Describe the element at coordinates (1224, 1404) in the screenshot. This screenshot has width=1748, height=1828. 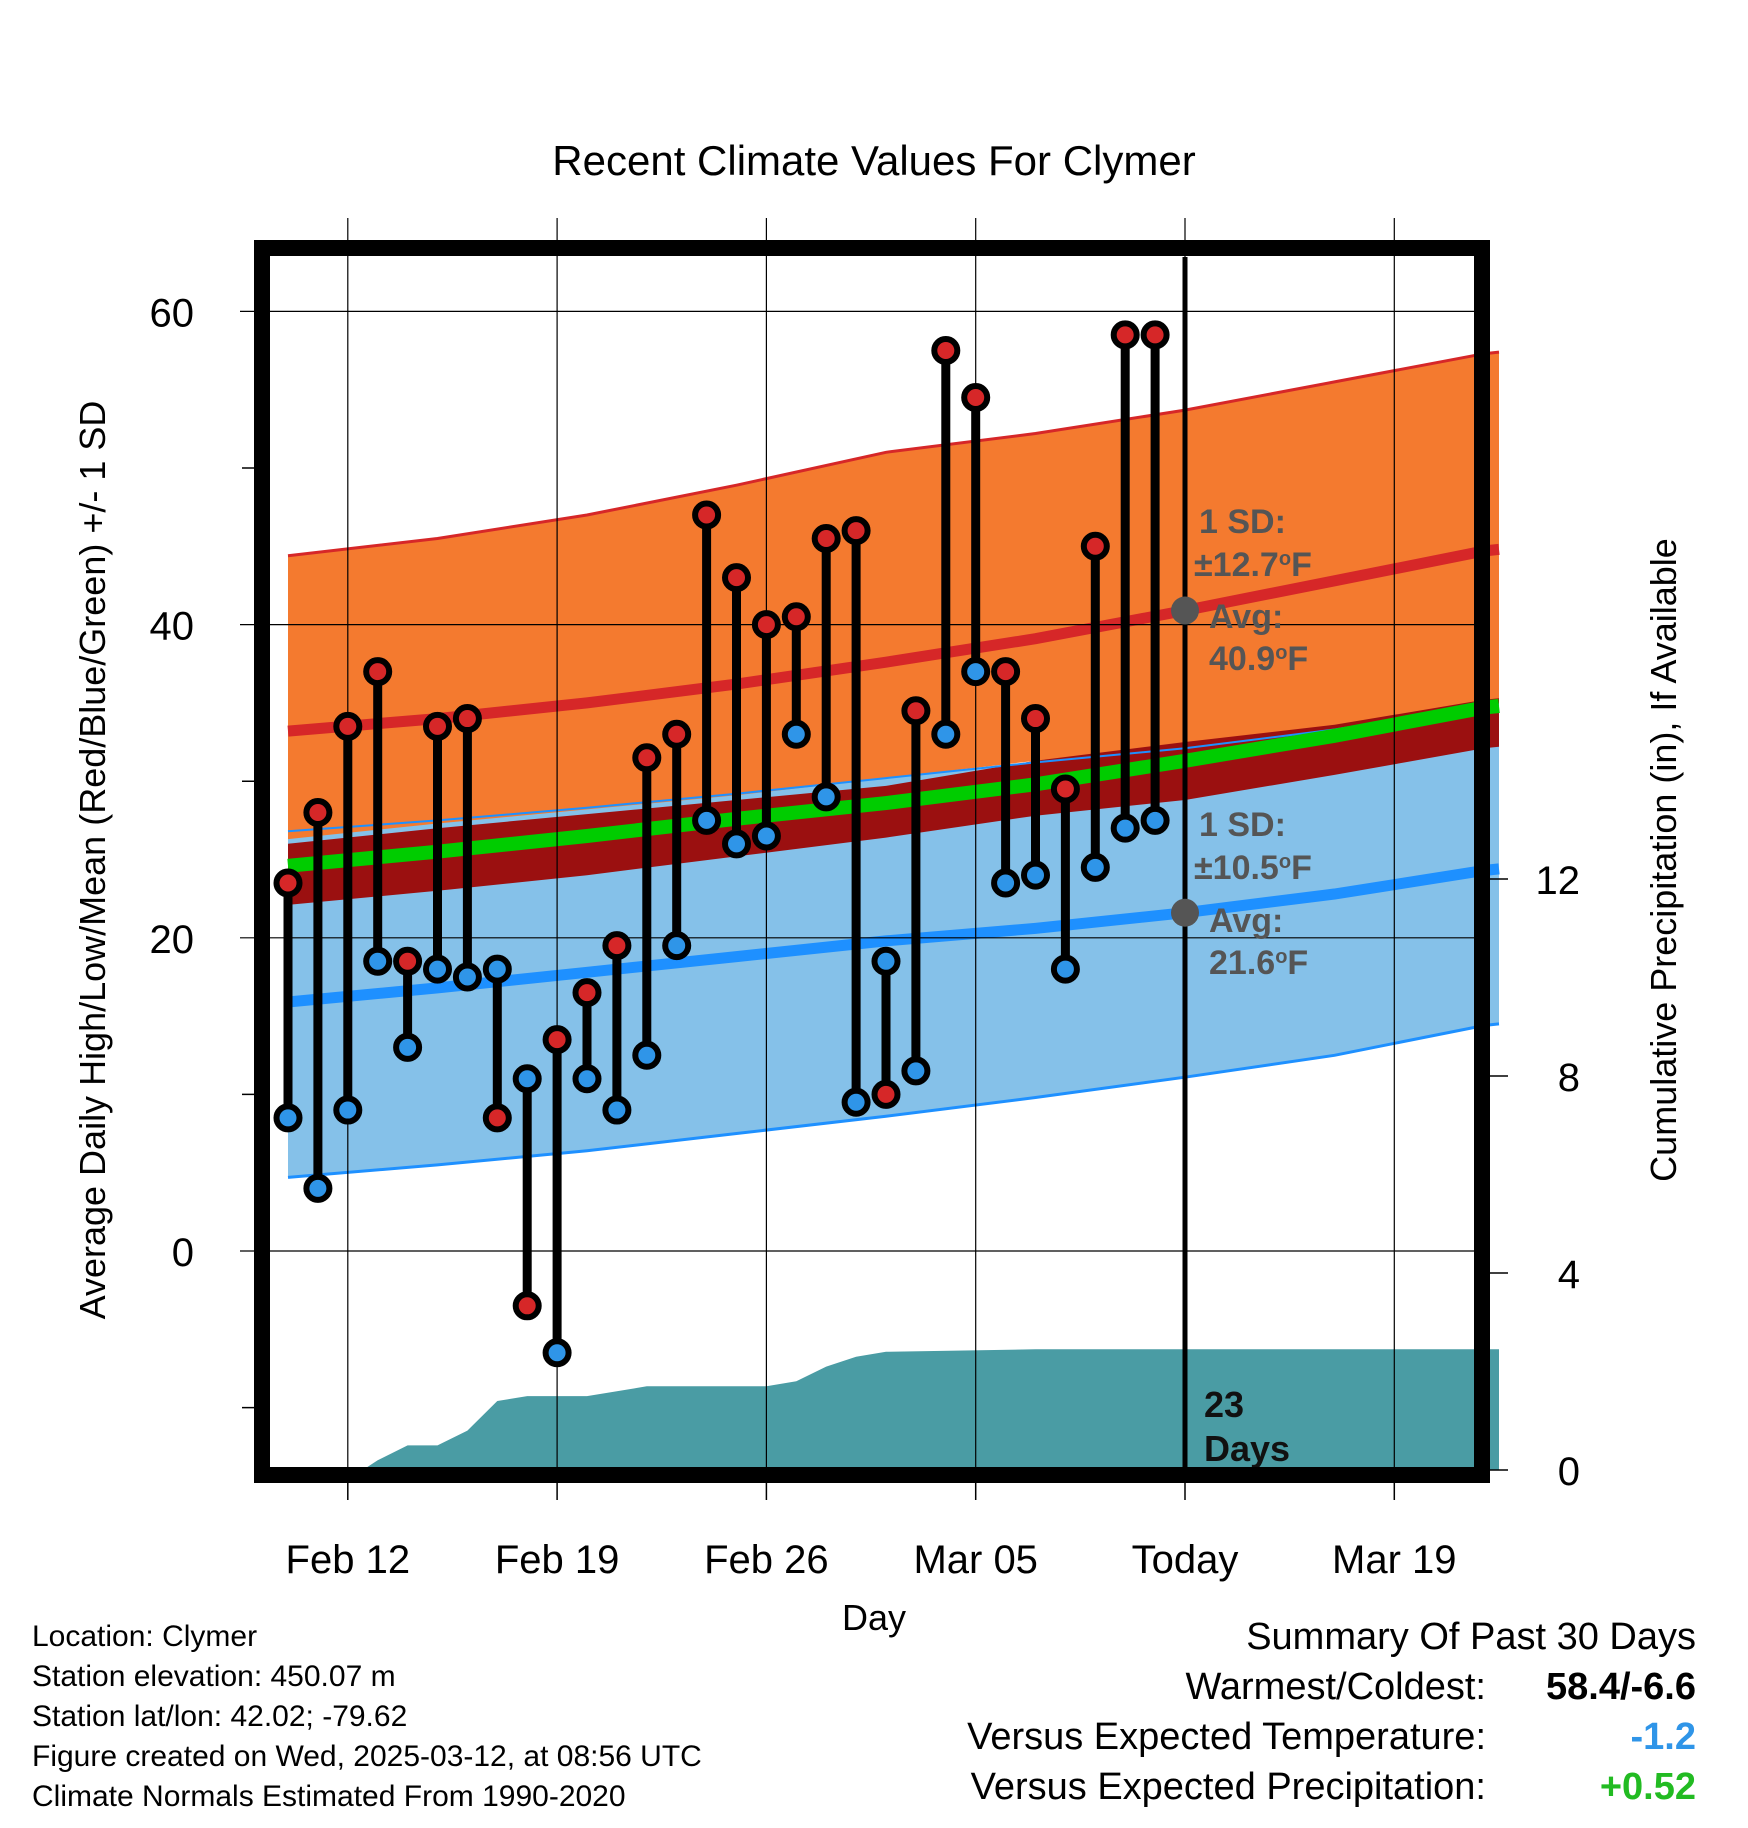
I see `days-count: 23` at that location.